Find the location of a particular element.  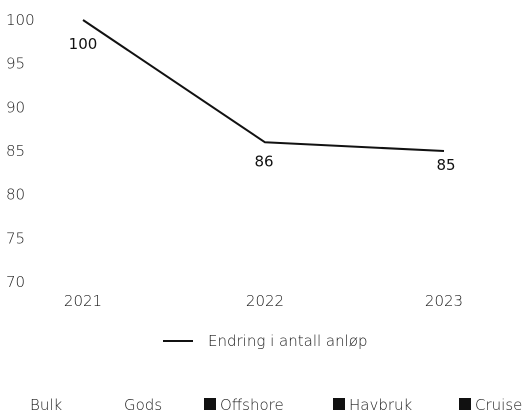

bottom-legend-label: Havbruk is located at coordinates (381, 405).